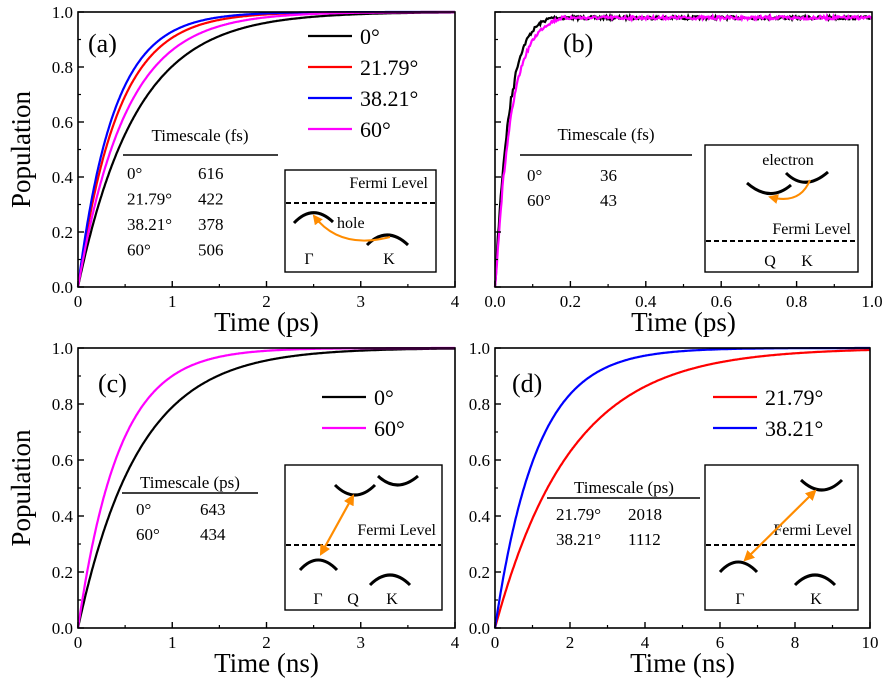 The height and width of the screenshot is (688, 887). I want to click on timescale-table-title: Timescale (fs), so click(199, 135).